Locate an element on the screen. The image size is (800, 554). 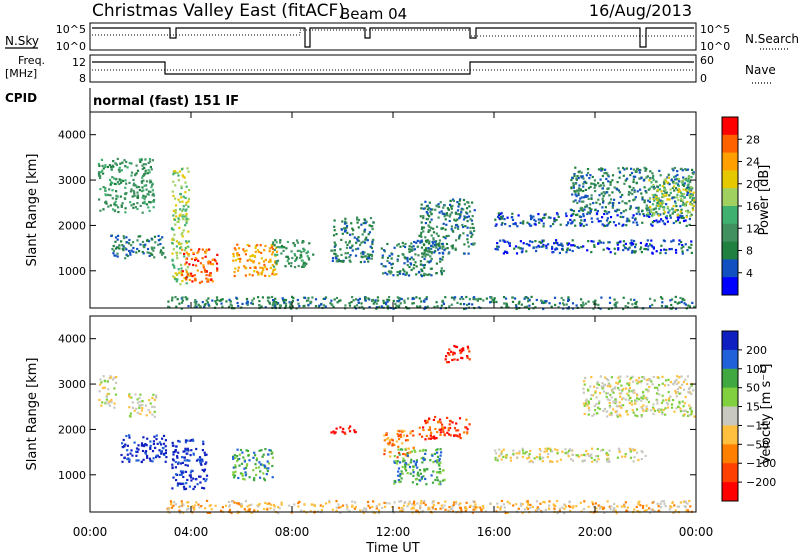
nsearch-tick-top: 10^5 is located at coordinates (715, 29).